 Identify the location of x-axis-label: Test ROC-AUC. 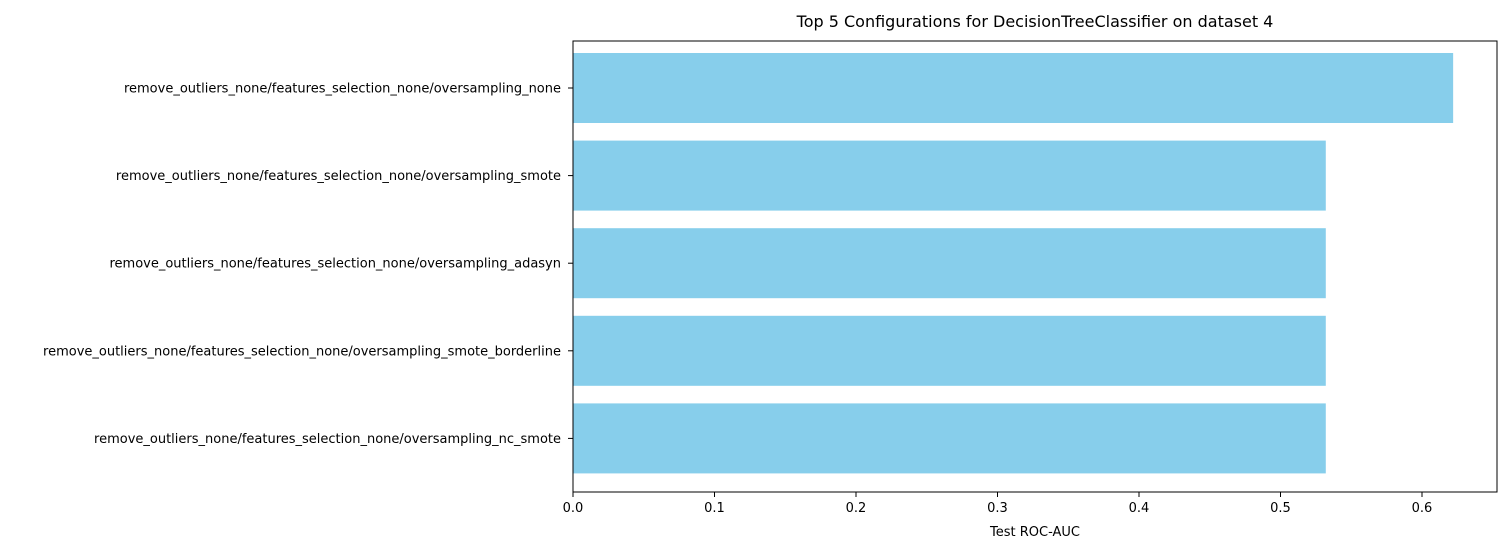
(1034, 532).